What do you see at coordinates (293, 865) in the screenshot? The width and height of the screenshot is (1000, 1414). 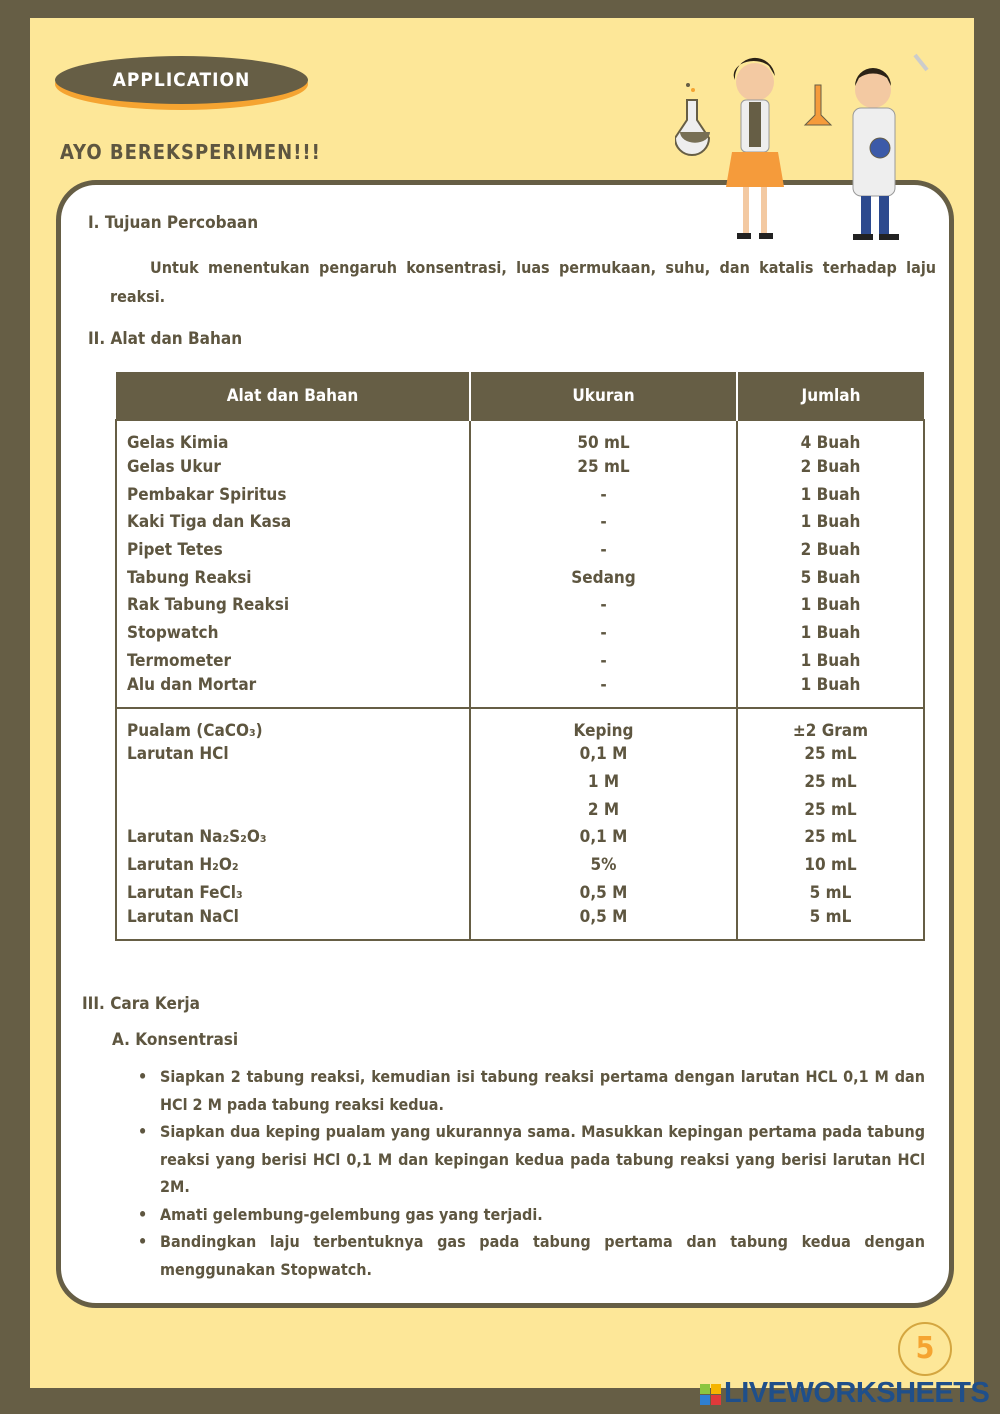 I see `item-name: Larutan H₂O₂` at bounding box center [293, 865].